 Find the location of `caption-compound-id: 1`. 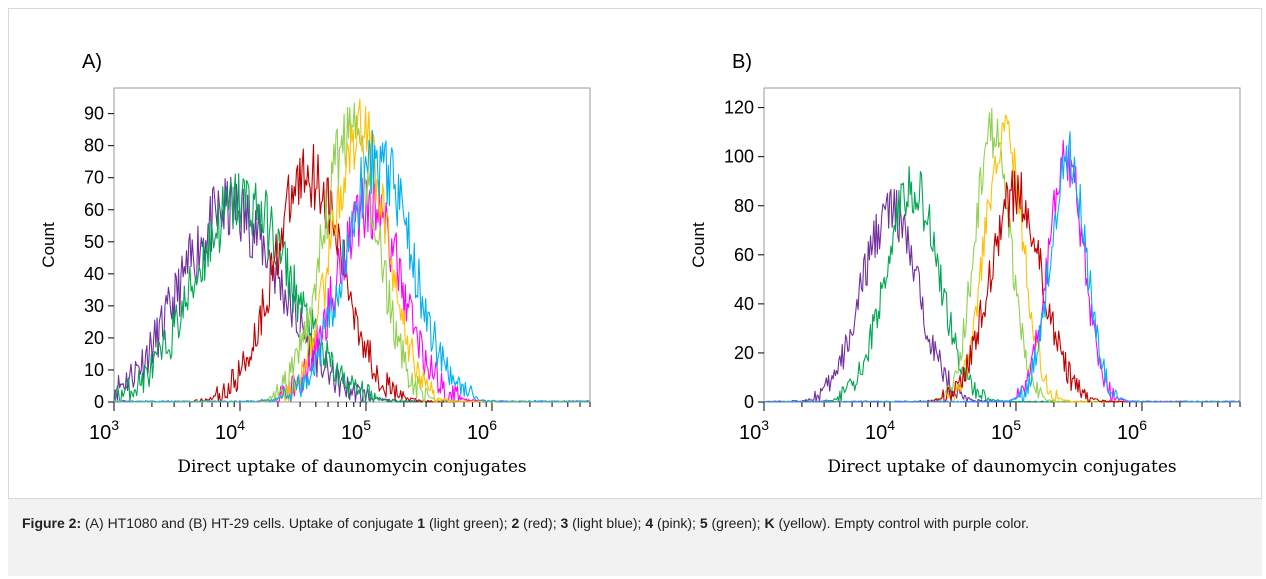

caption-compound-id: 1 is located at coordinates (421, 523).